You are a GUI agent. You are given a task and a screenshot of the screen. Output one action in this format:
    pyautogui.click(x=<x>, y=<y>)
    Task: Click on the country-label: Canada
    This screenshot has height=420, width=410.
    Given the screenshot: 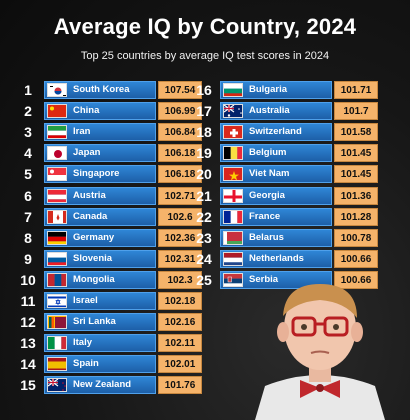 What is the action you would take?
    pyautogui.click(x=90, y=216)
    